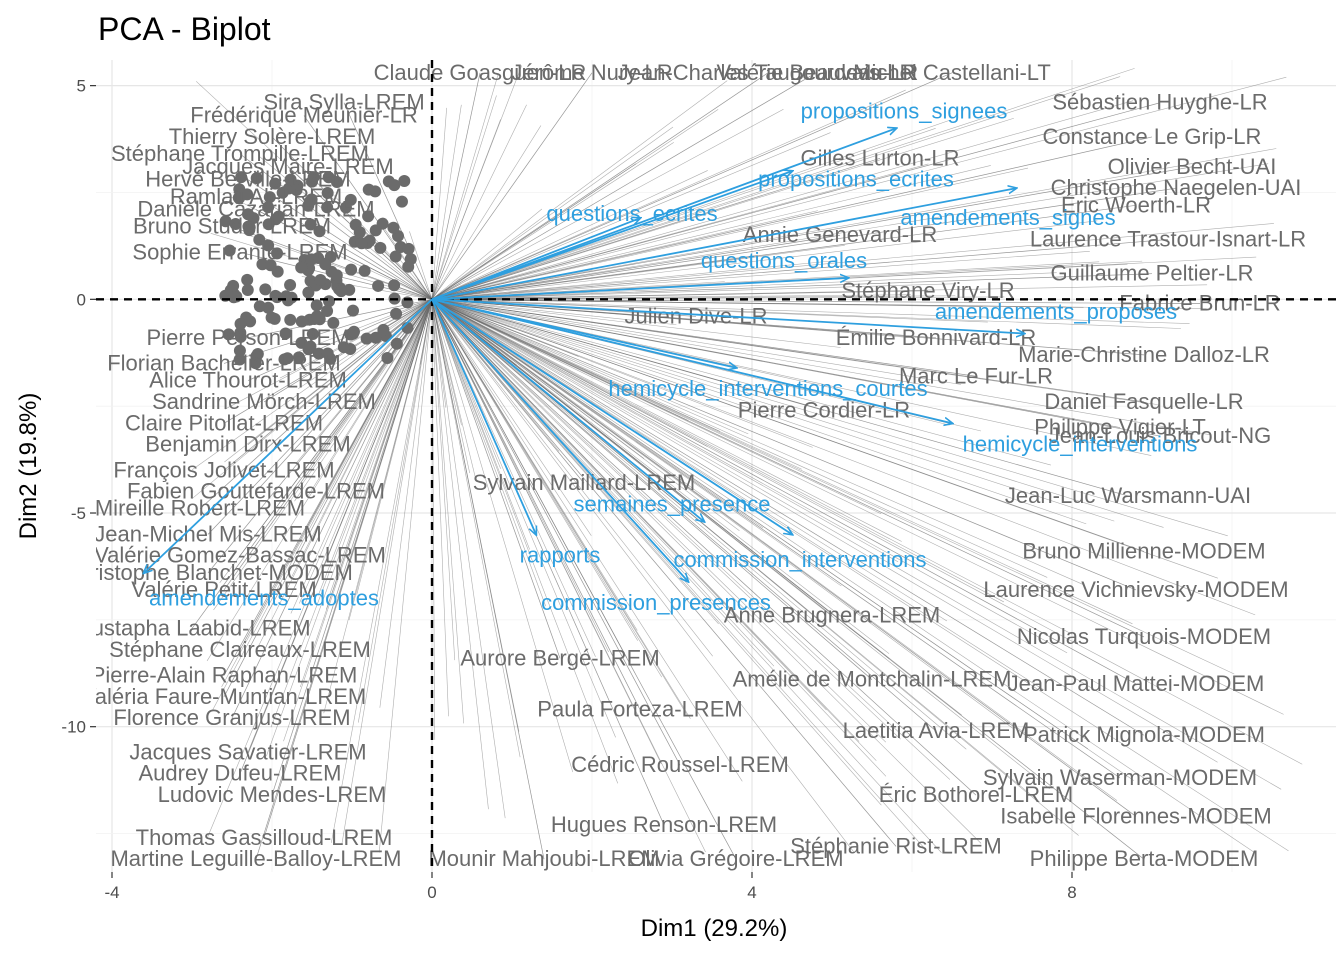 The height and width of the screenshot is (960, 1344). What do you see at coordinates (1120, 777) in the screenshot?
I see `individual-label: Sylvain Waserman-MODEM` at bounding box center [1120, 777].